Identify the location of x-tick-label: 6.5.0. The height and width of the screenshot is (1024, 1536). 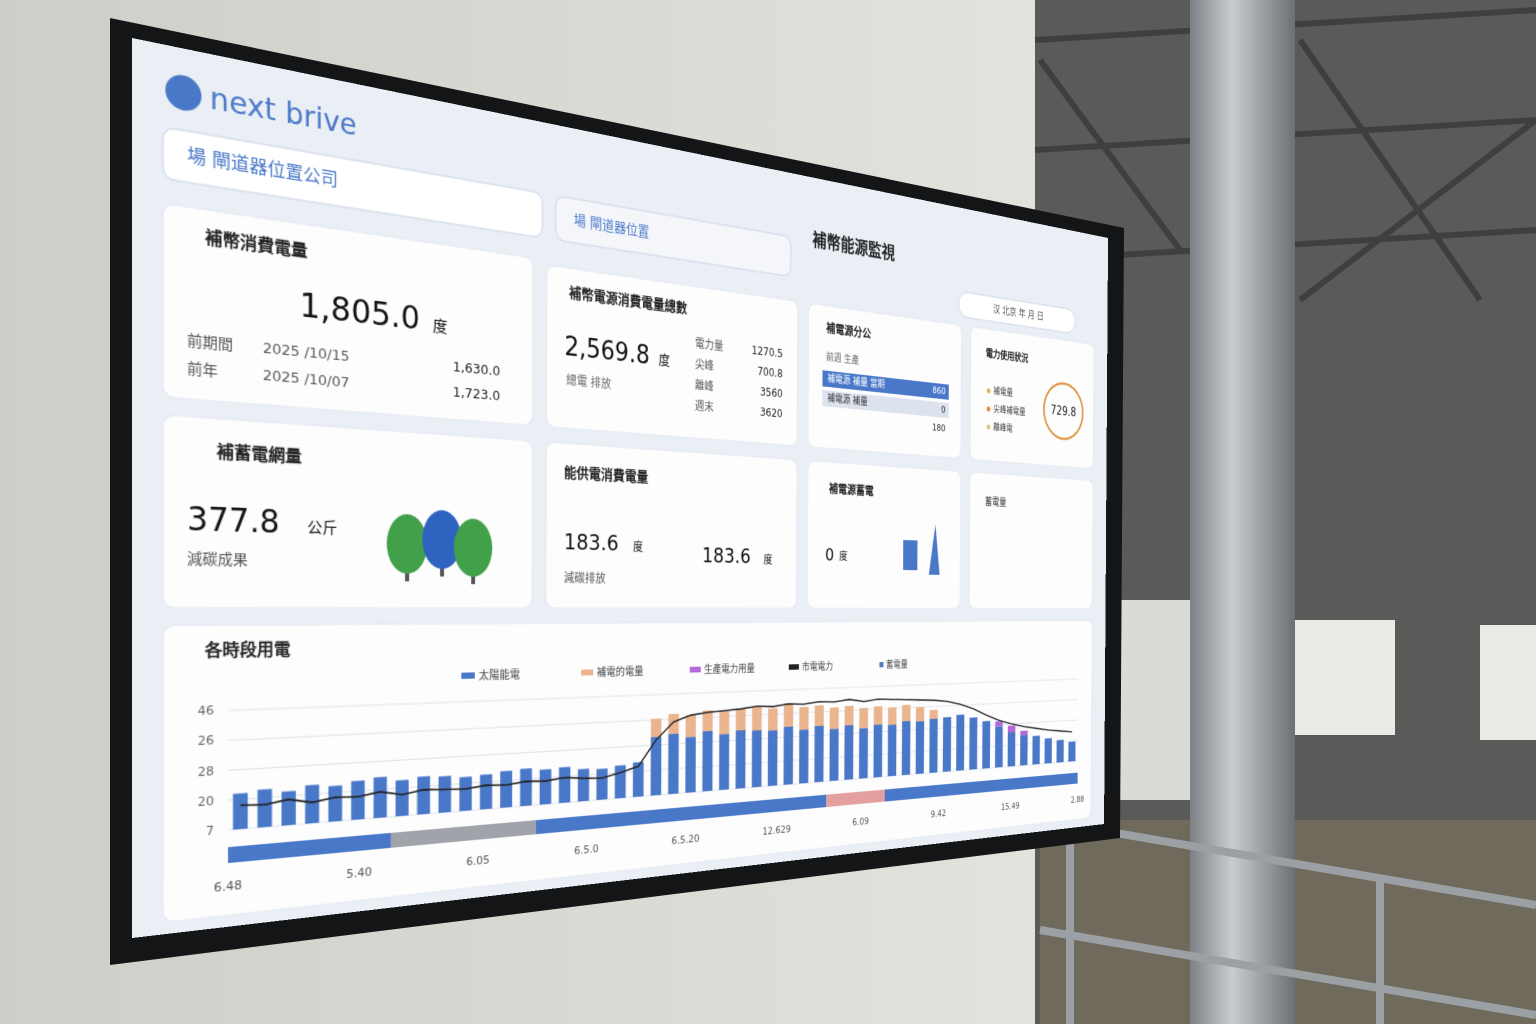
(586, 850).